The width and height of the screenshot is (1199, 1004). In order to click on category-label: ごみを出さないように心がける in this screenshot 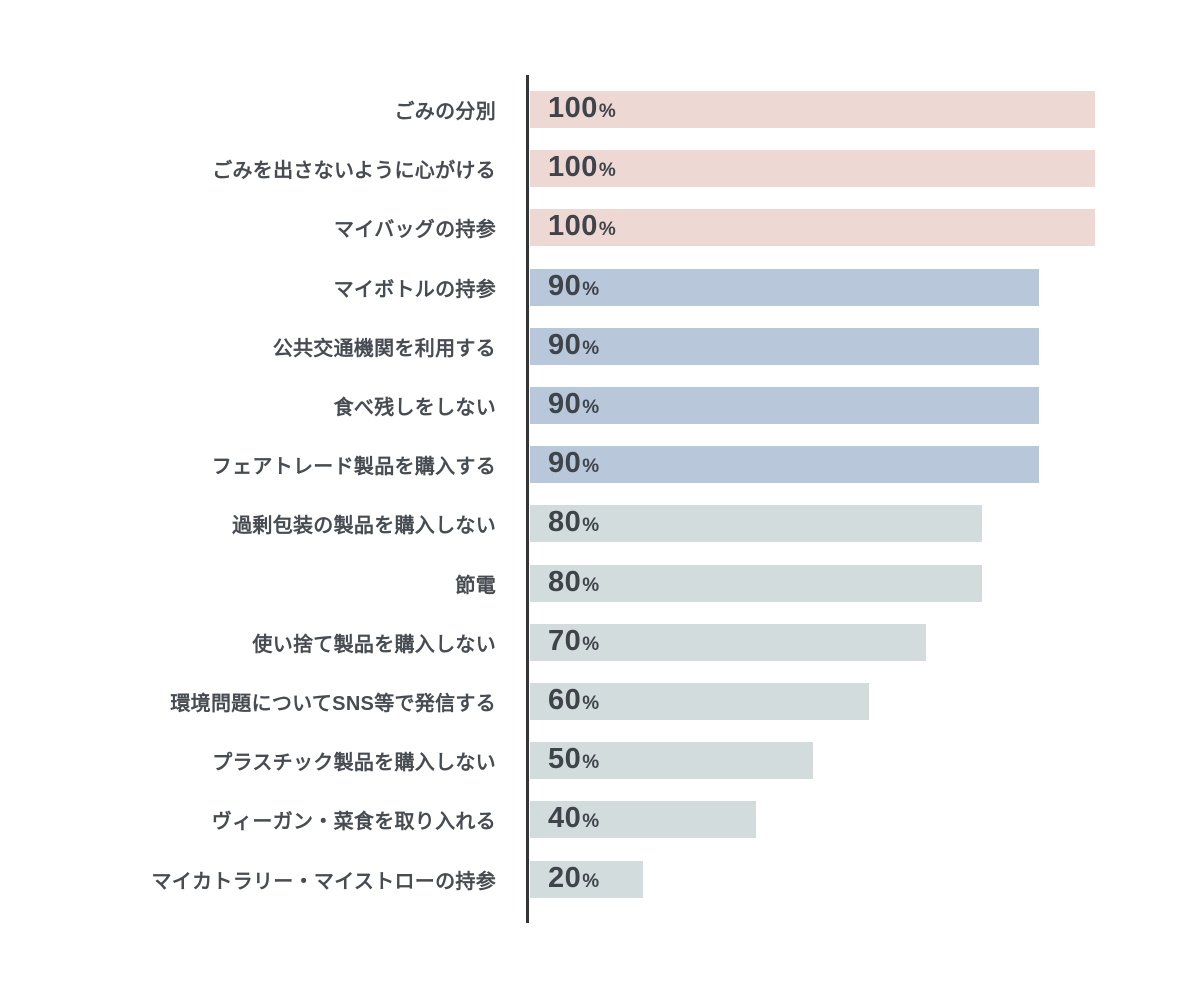, I will do `click(354, 171)`.